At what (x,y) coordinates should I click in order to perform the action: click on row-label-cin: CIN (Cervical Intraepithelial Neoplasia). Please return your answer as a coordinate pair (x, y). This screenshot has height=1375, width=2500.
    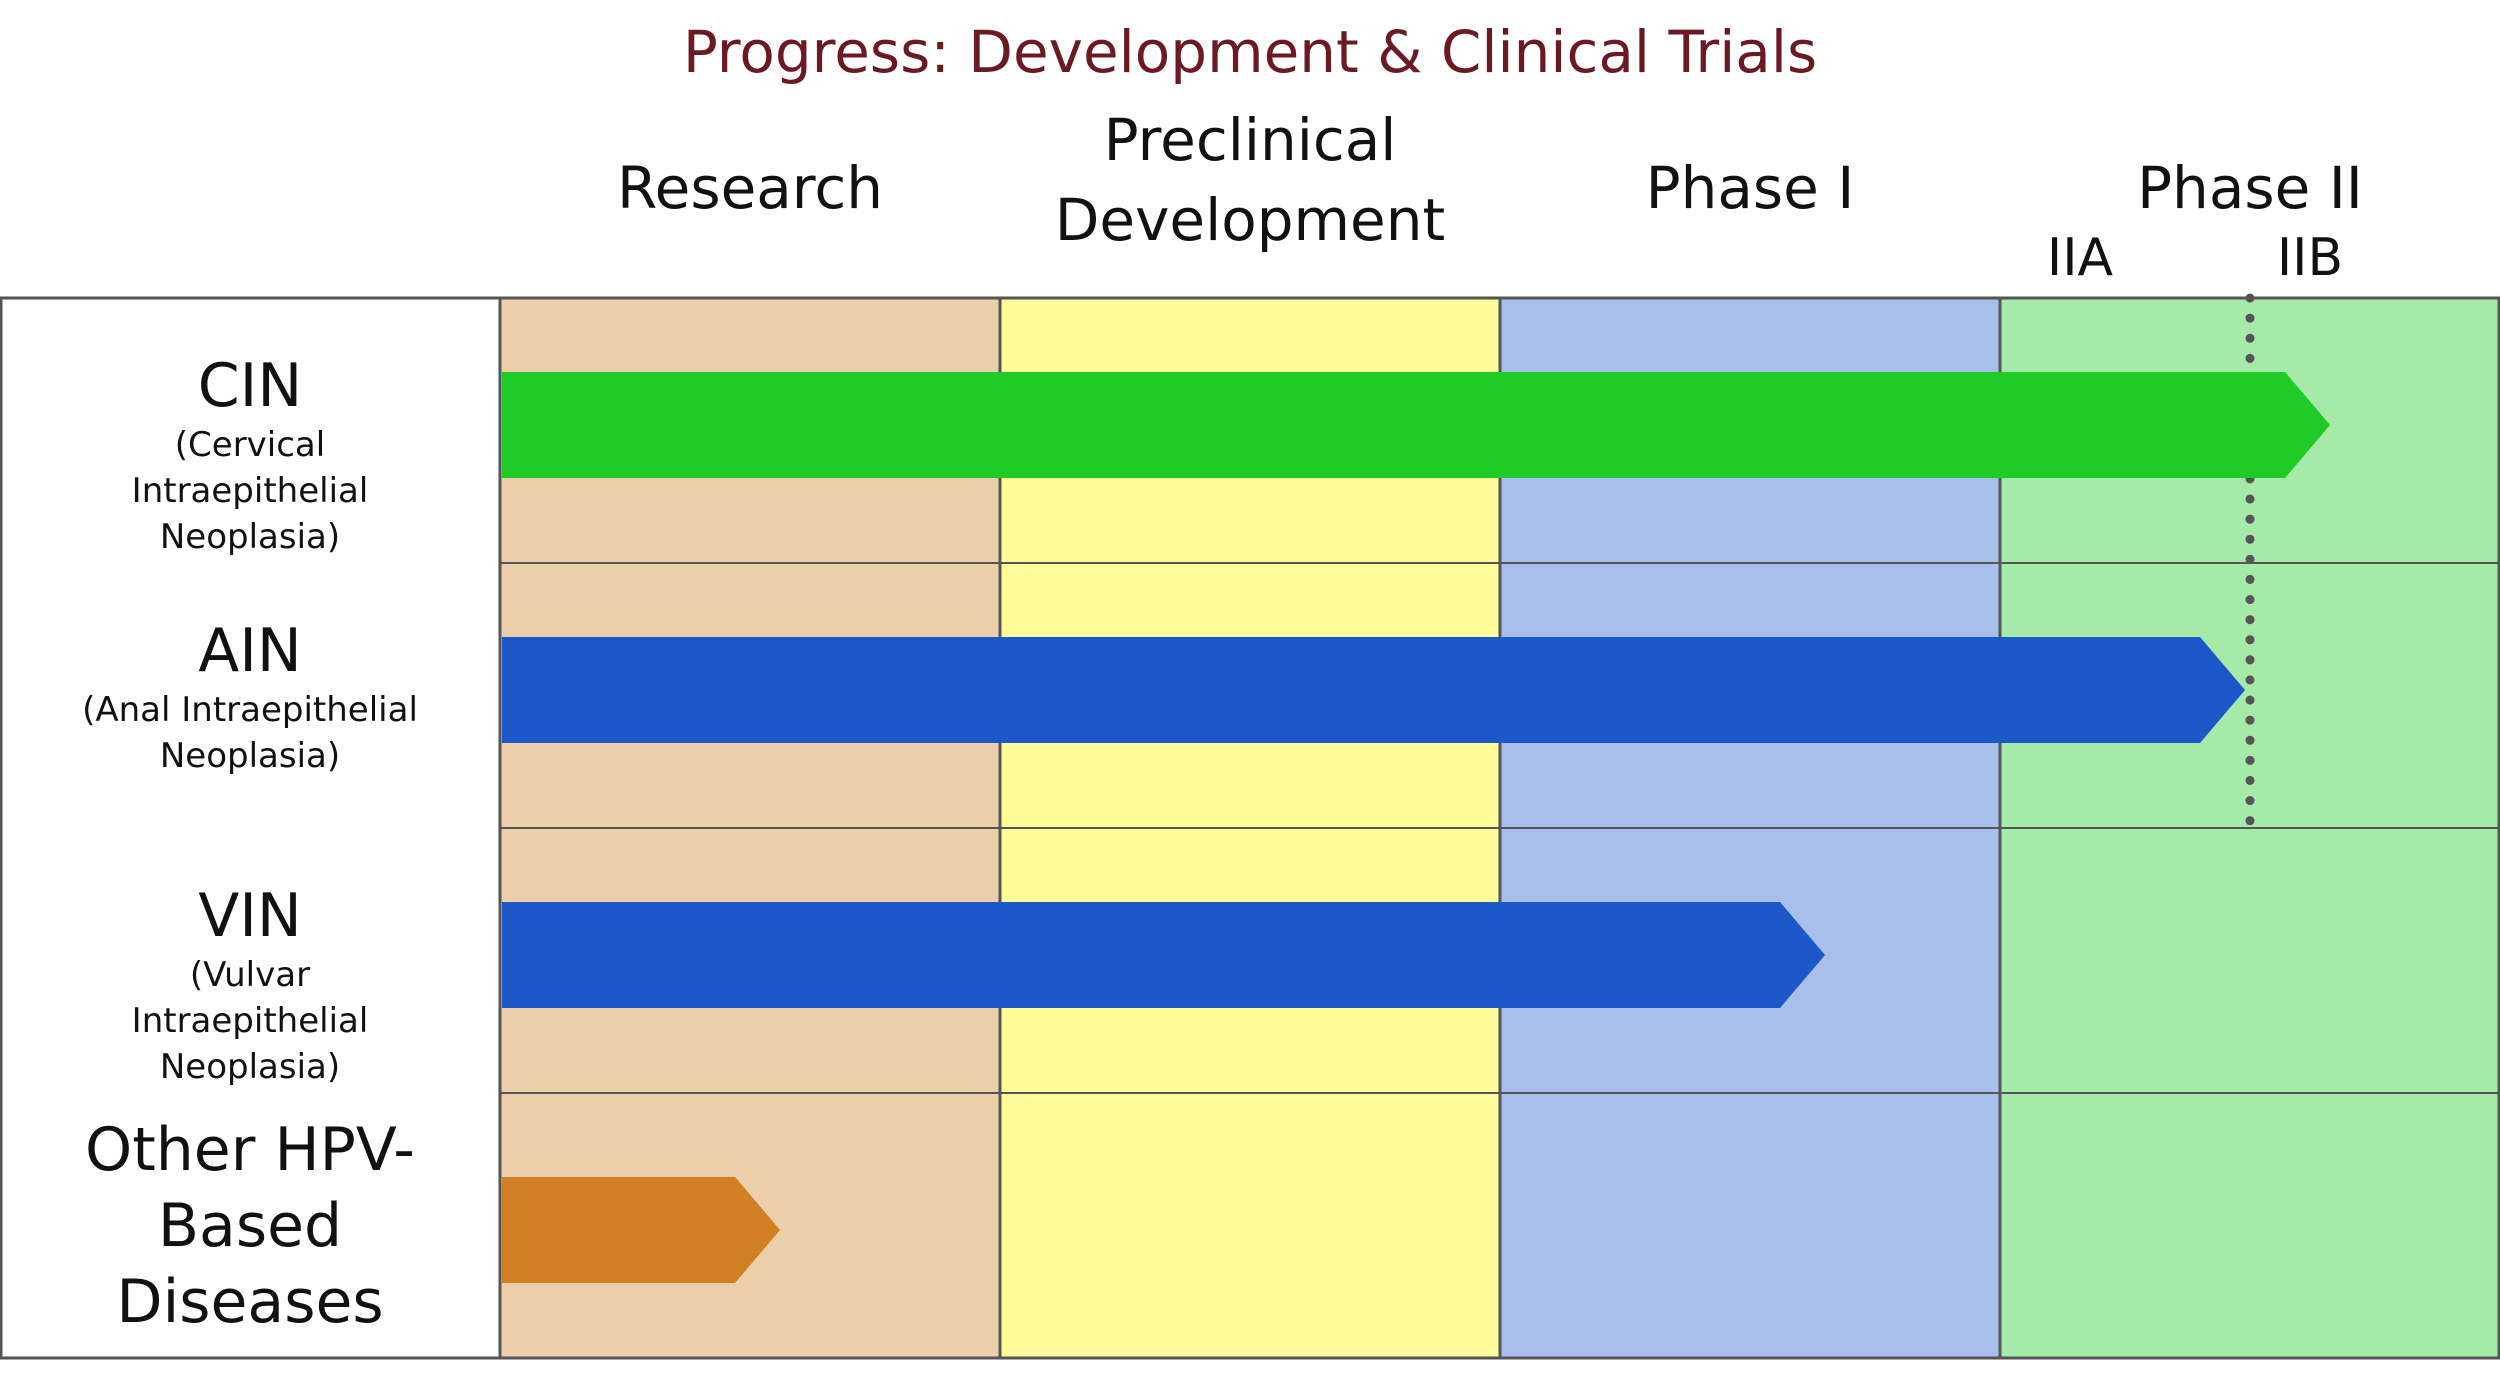
    Looking at the image, I should click on (250, 455).